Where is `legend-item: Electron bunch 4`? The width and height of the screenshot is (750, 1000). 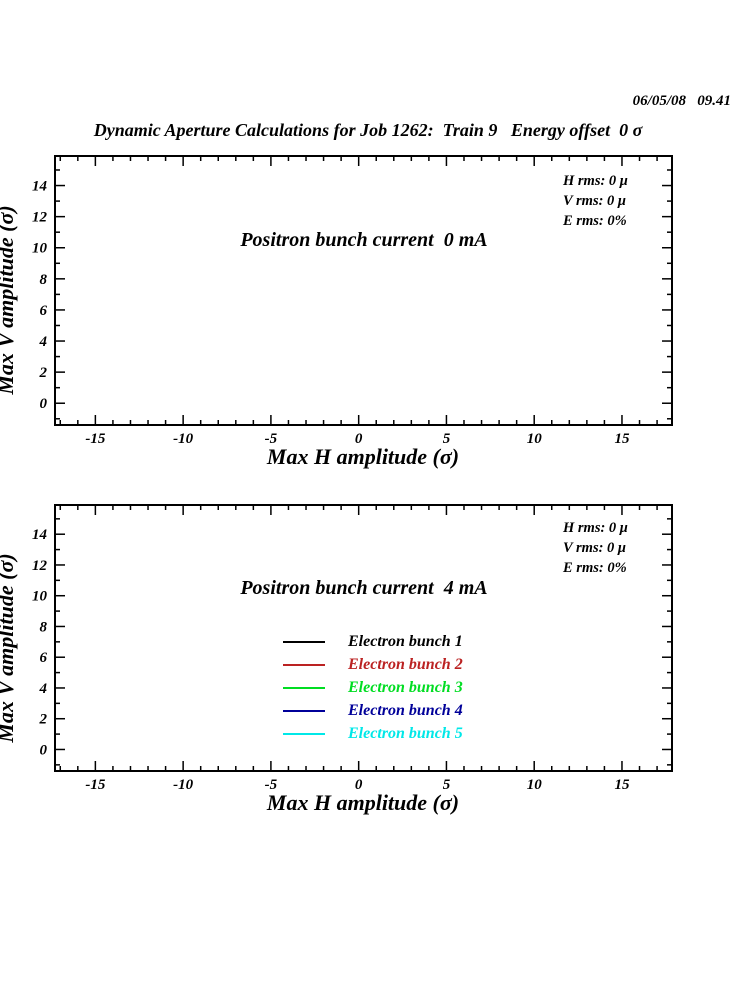 legend-item: Electron bunch 4 is located at coordinates (373, 710).